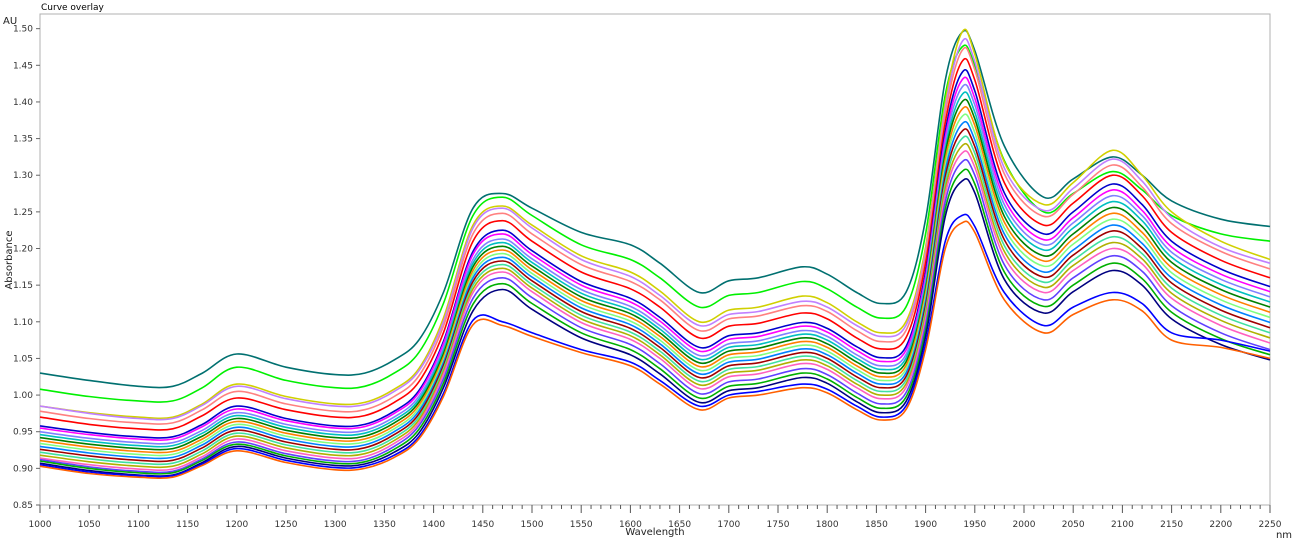 This screenshot has width=1296, height=549. What do you see at coordinates (187, 525) in the screenshot?
I see `x-tick-label: 1150` at bounding box center [187, 525].